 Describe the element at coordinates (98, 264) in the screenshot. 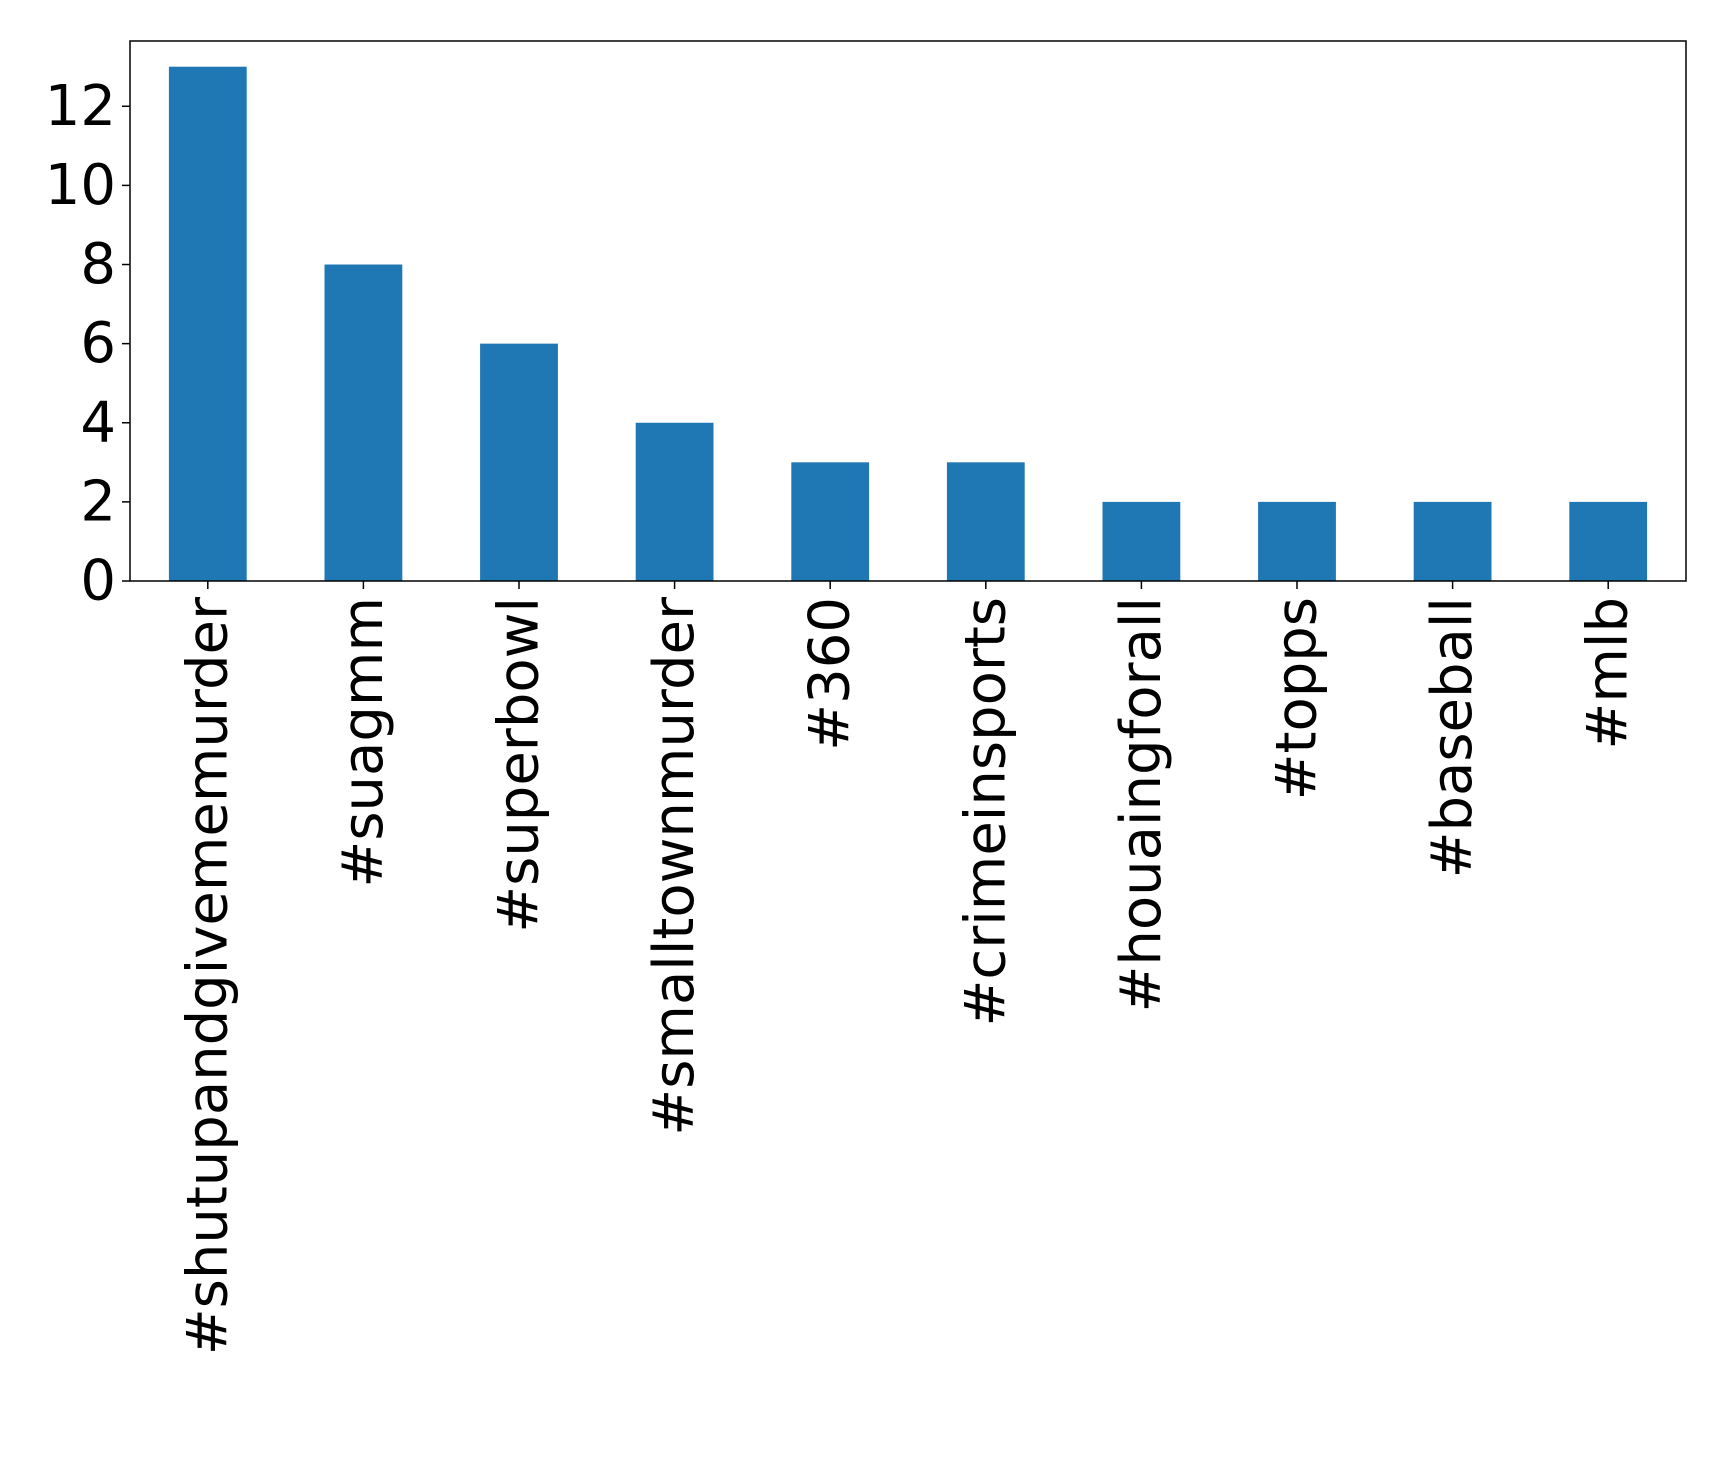

I see `y-tick-label: 8` at that location.